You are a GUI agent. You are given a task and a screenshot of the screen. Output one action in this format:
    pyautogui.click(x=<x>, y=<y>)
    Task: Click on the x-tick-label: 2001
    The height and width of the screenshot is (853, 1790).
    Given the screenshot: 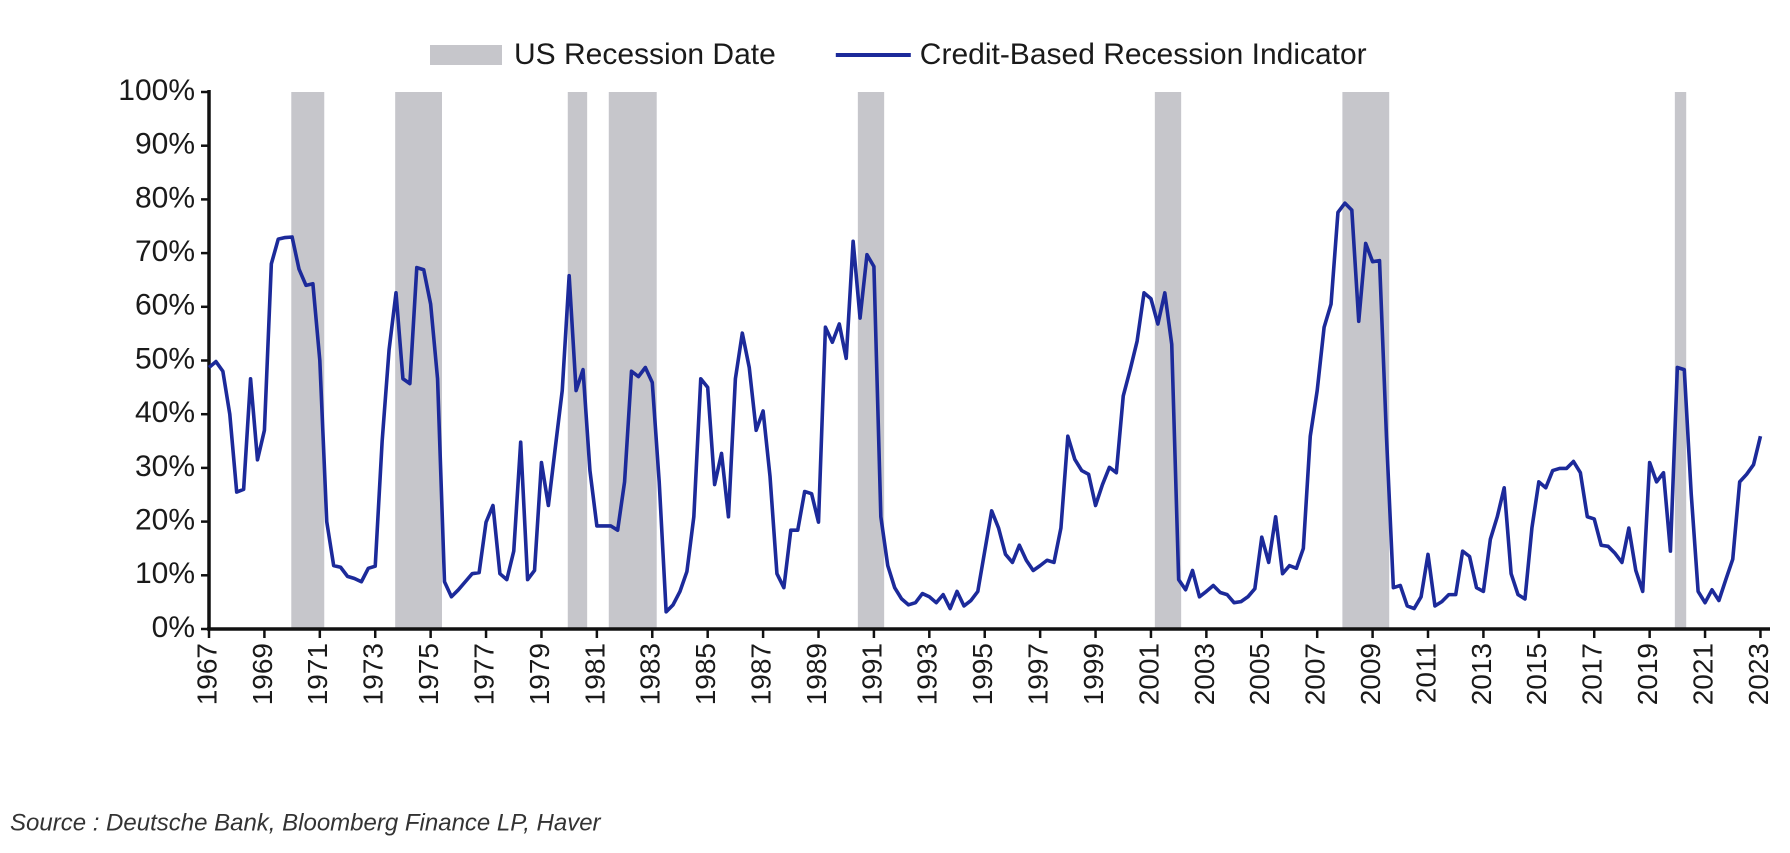 What is the action you would take?
    pyautogui.click(x=1148, y=674)
    